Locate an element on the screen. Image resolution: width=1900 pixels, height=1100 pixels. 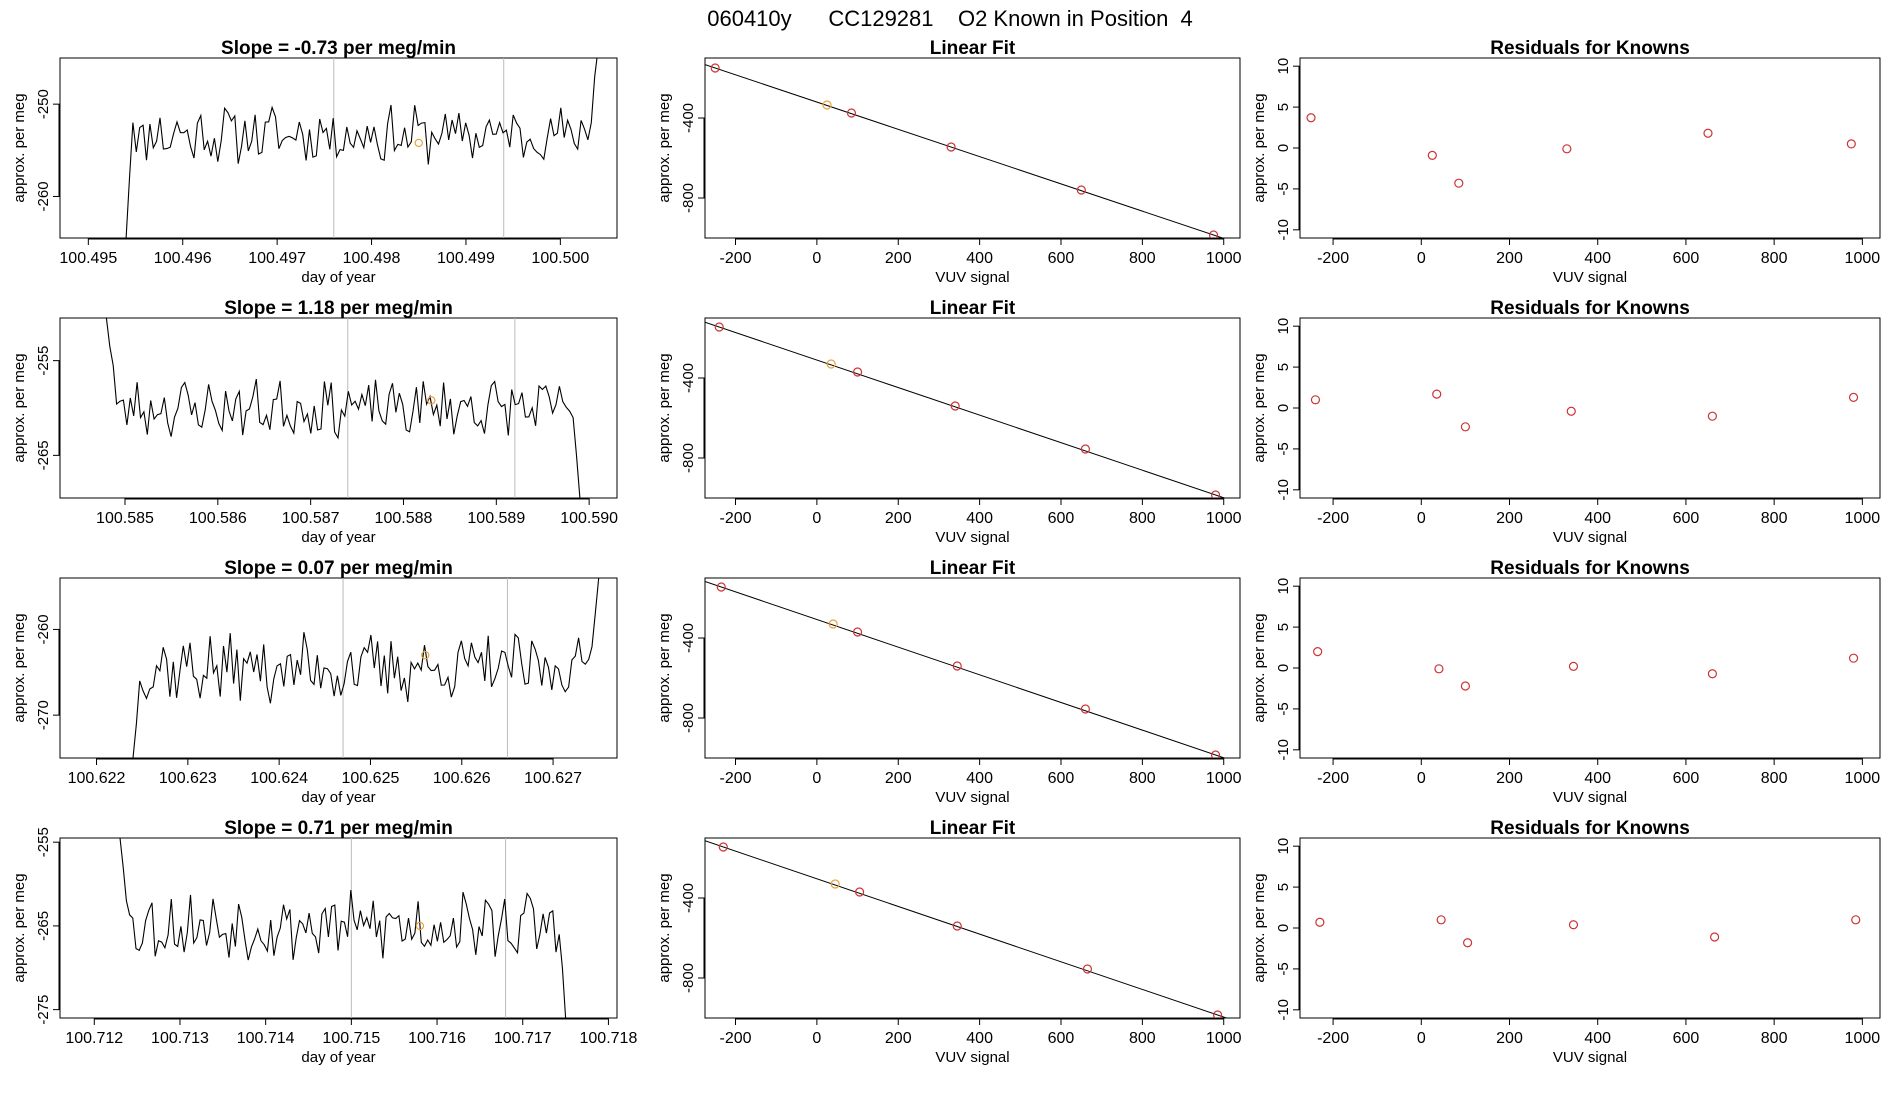
x-tick-label: 100.627 is located at coordinates (553, 778).